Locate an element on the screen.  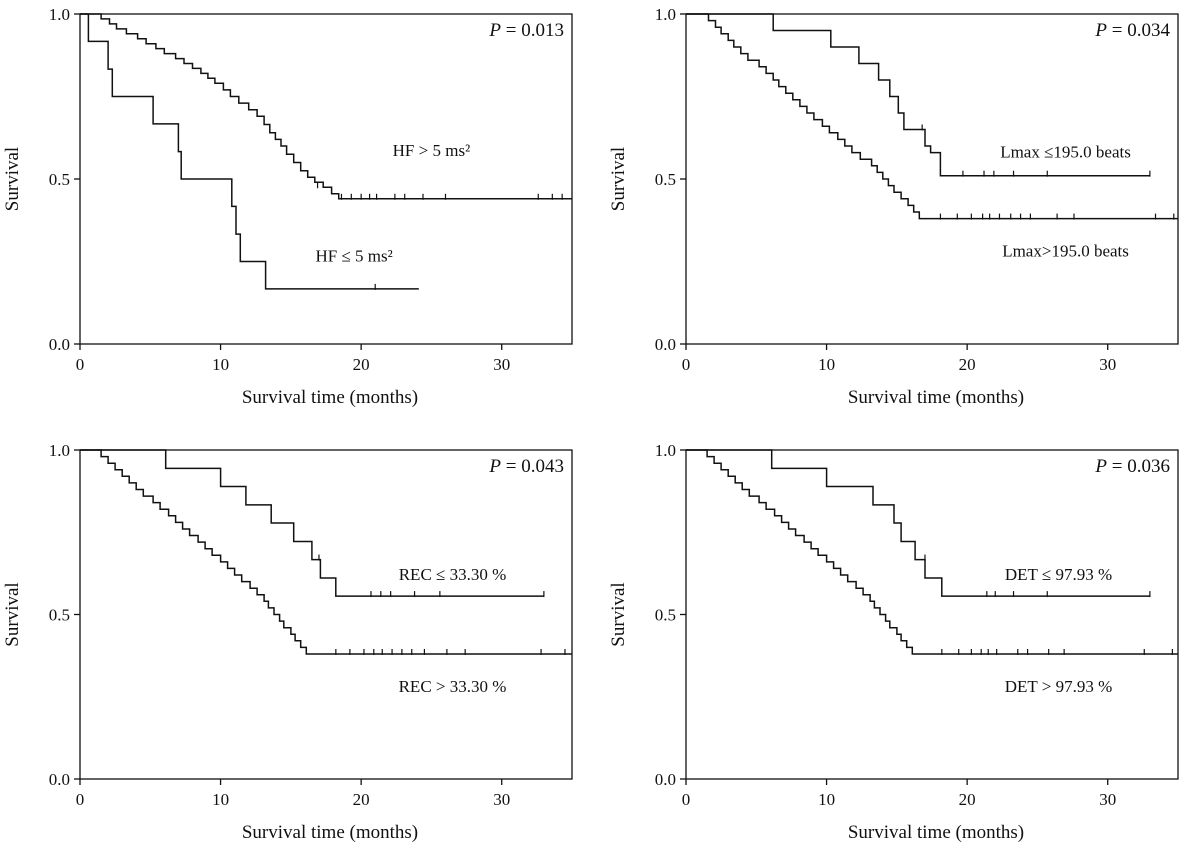
curve-label-det-2: DET > 97.93 % is located at coordinates (1059, 686).